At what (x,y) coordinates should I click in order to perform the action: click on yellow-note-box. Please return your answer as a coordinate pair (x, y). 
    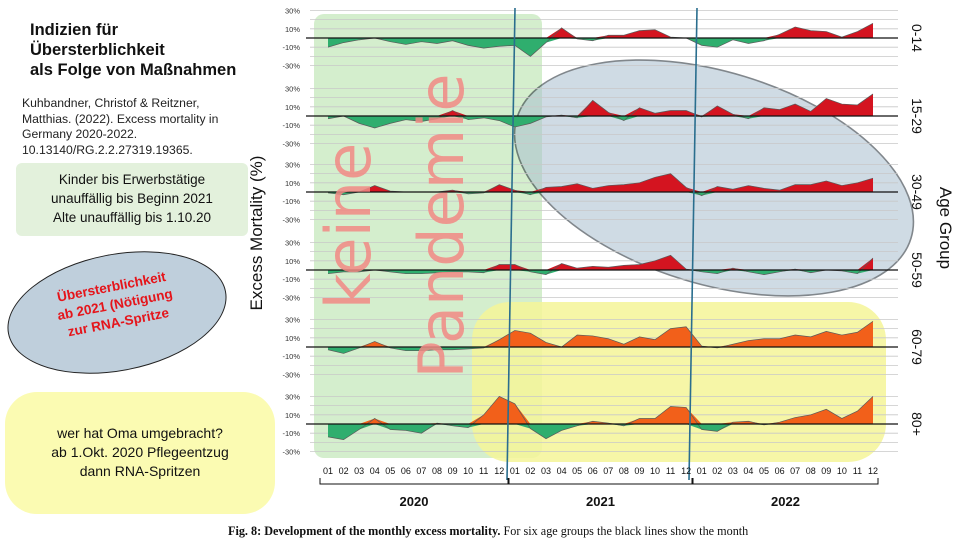
    Looking at the image, I should click on (140, 453).